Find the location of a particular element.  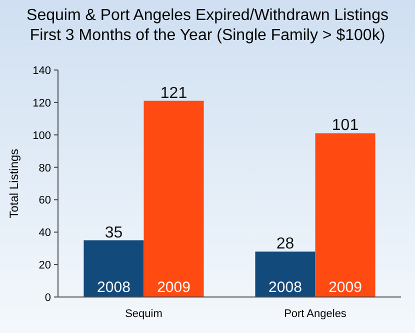

y-tick-label: 140 is located at coordinates (41, 71).